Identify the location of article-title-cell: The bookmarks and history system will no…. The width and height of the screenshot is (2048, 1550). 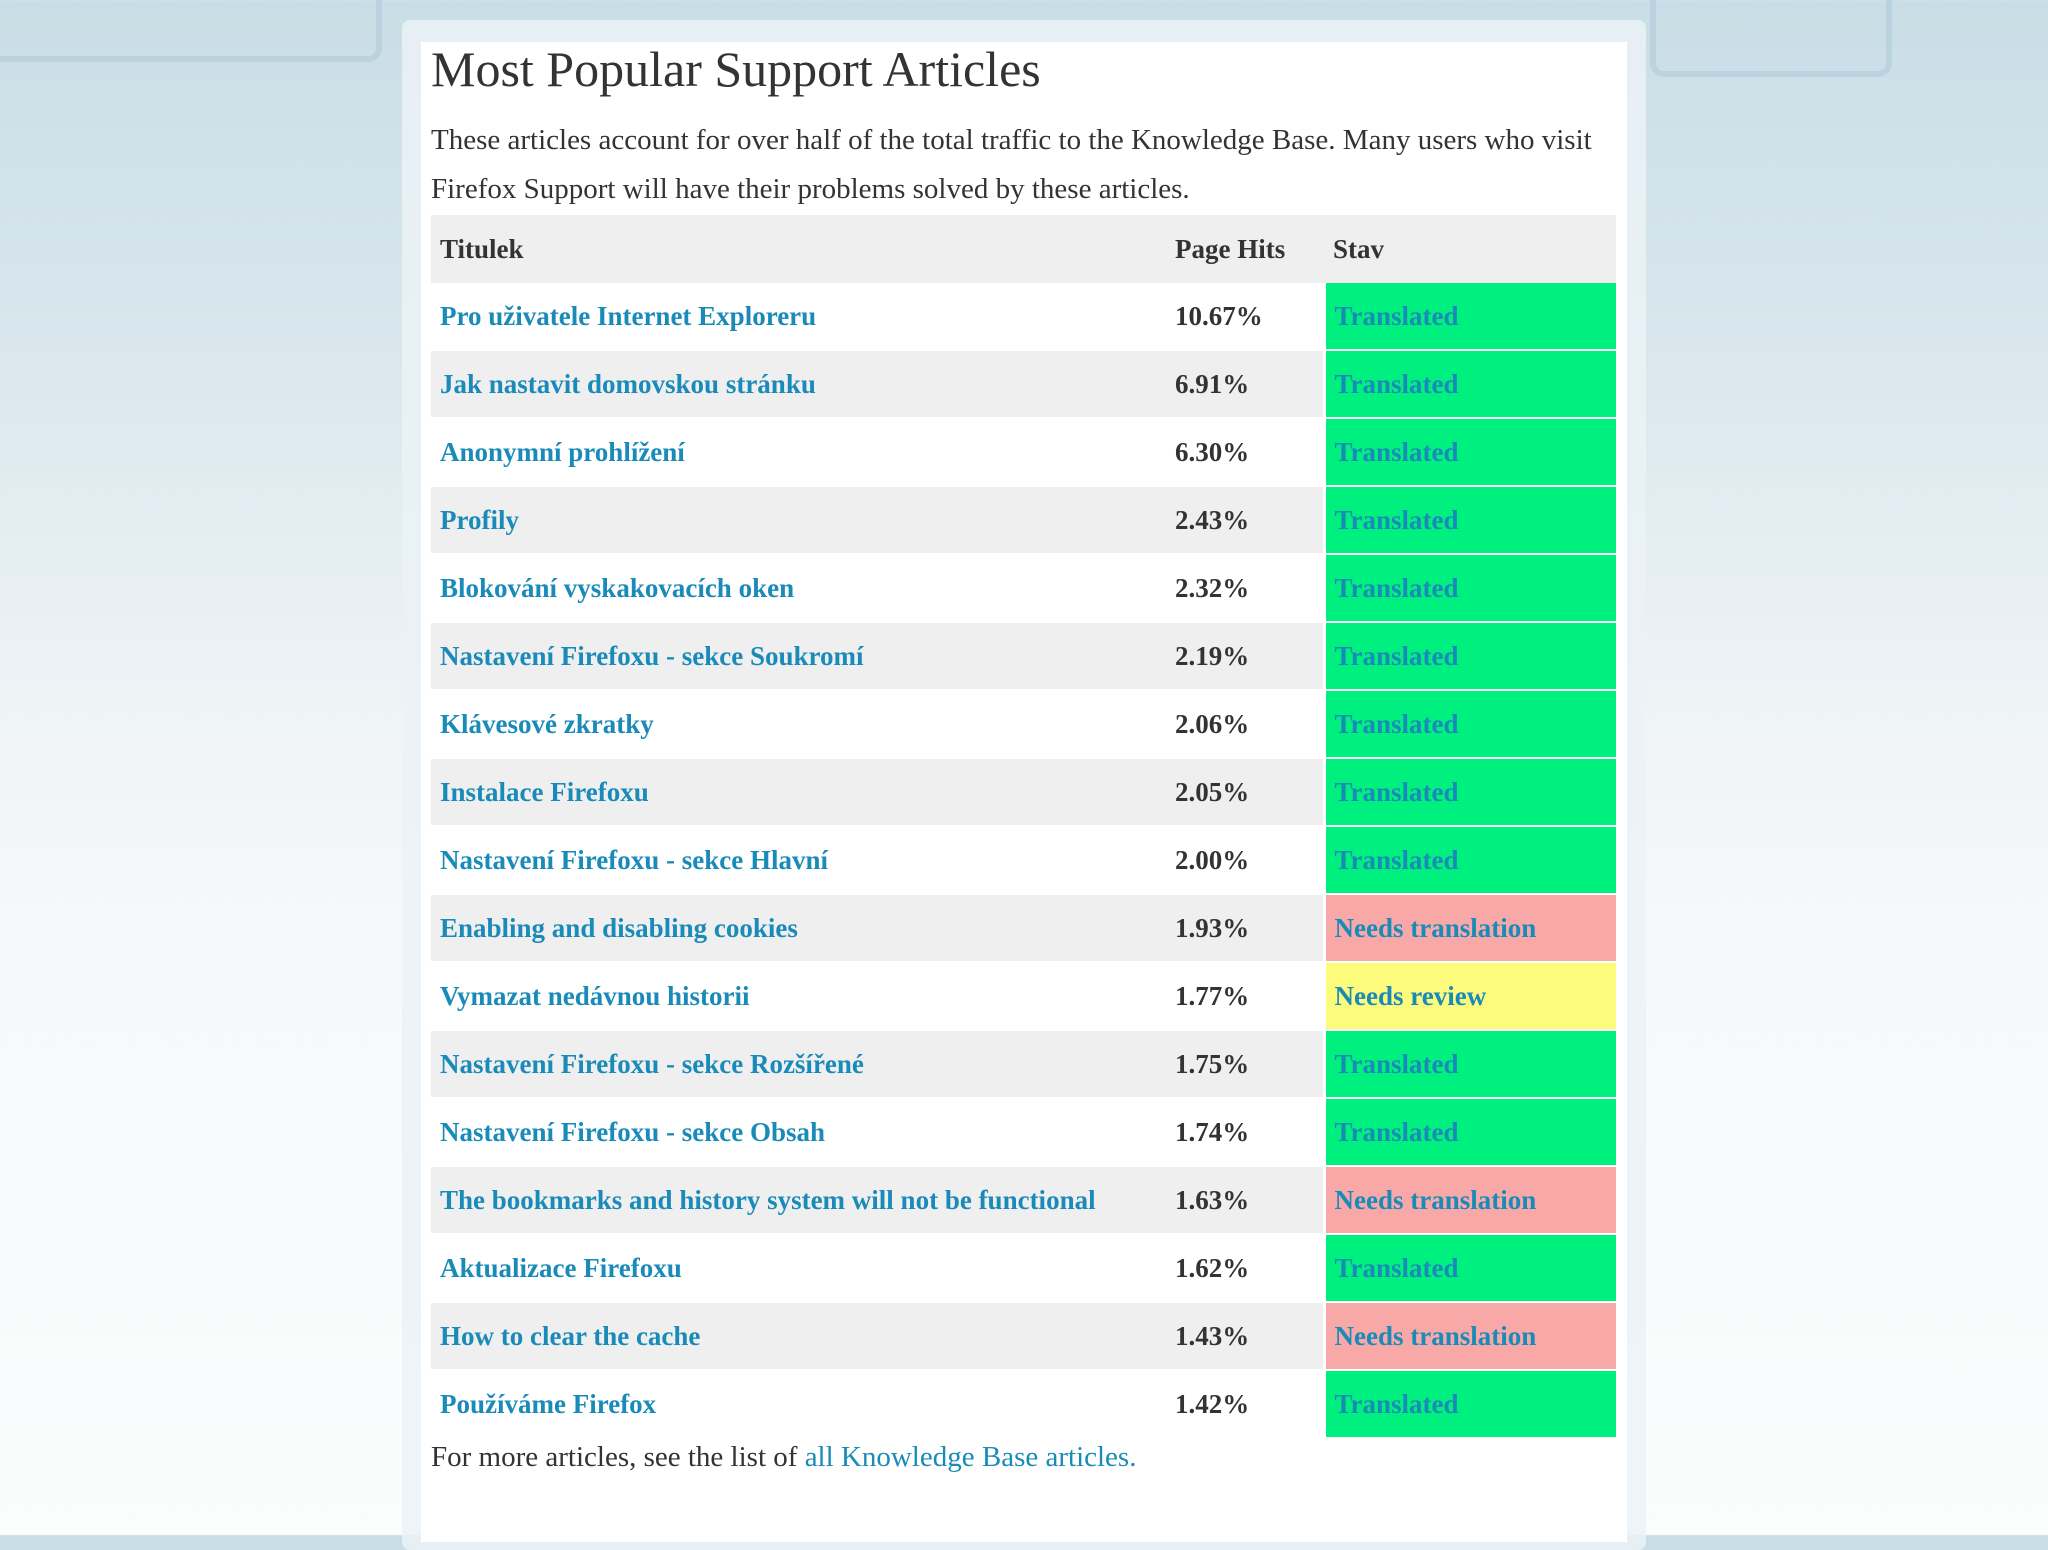
(798, 1200).